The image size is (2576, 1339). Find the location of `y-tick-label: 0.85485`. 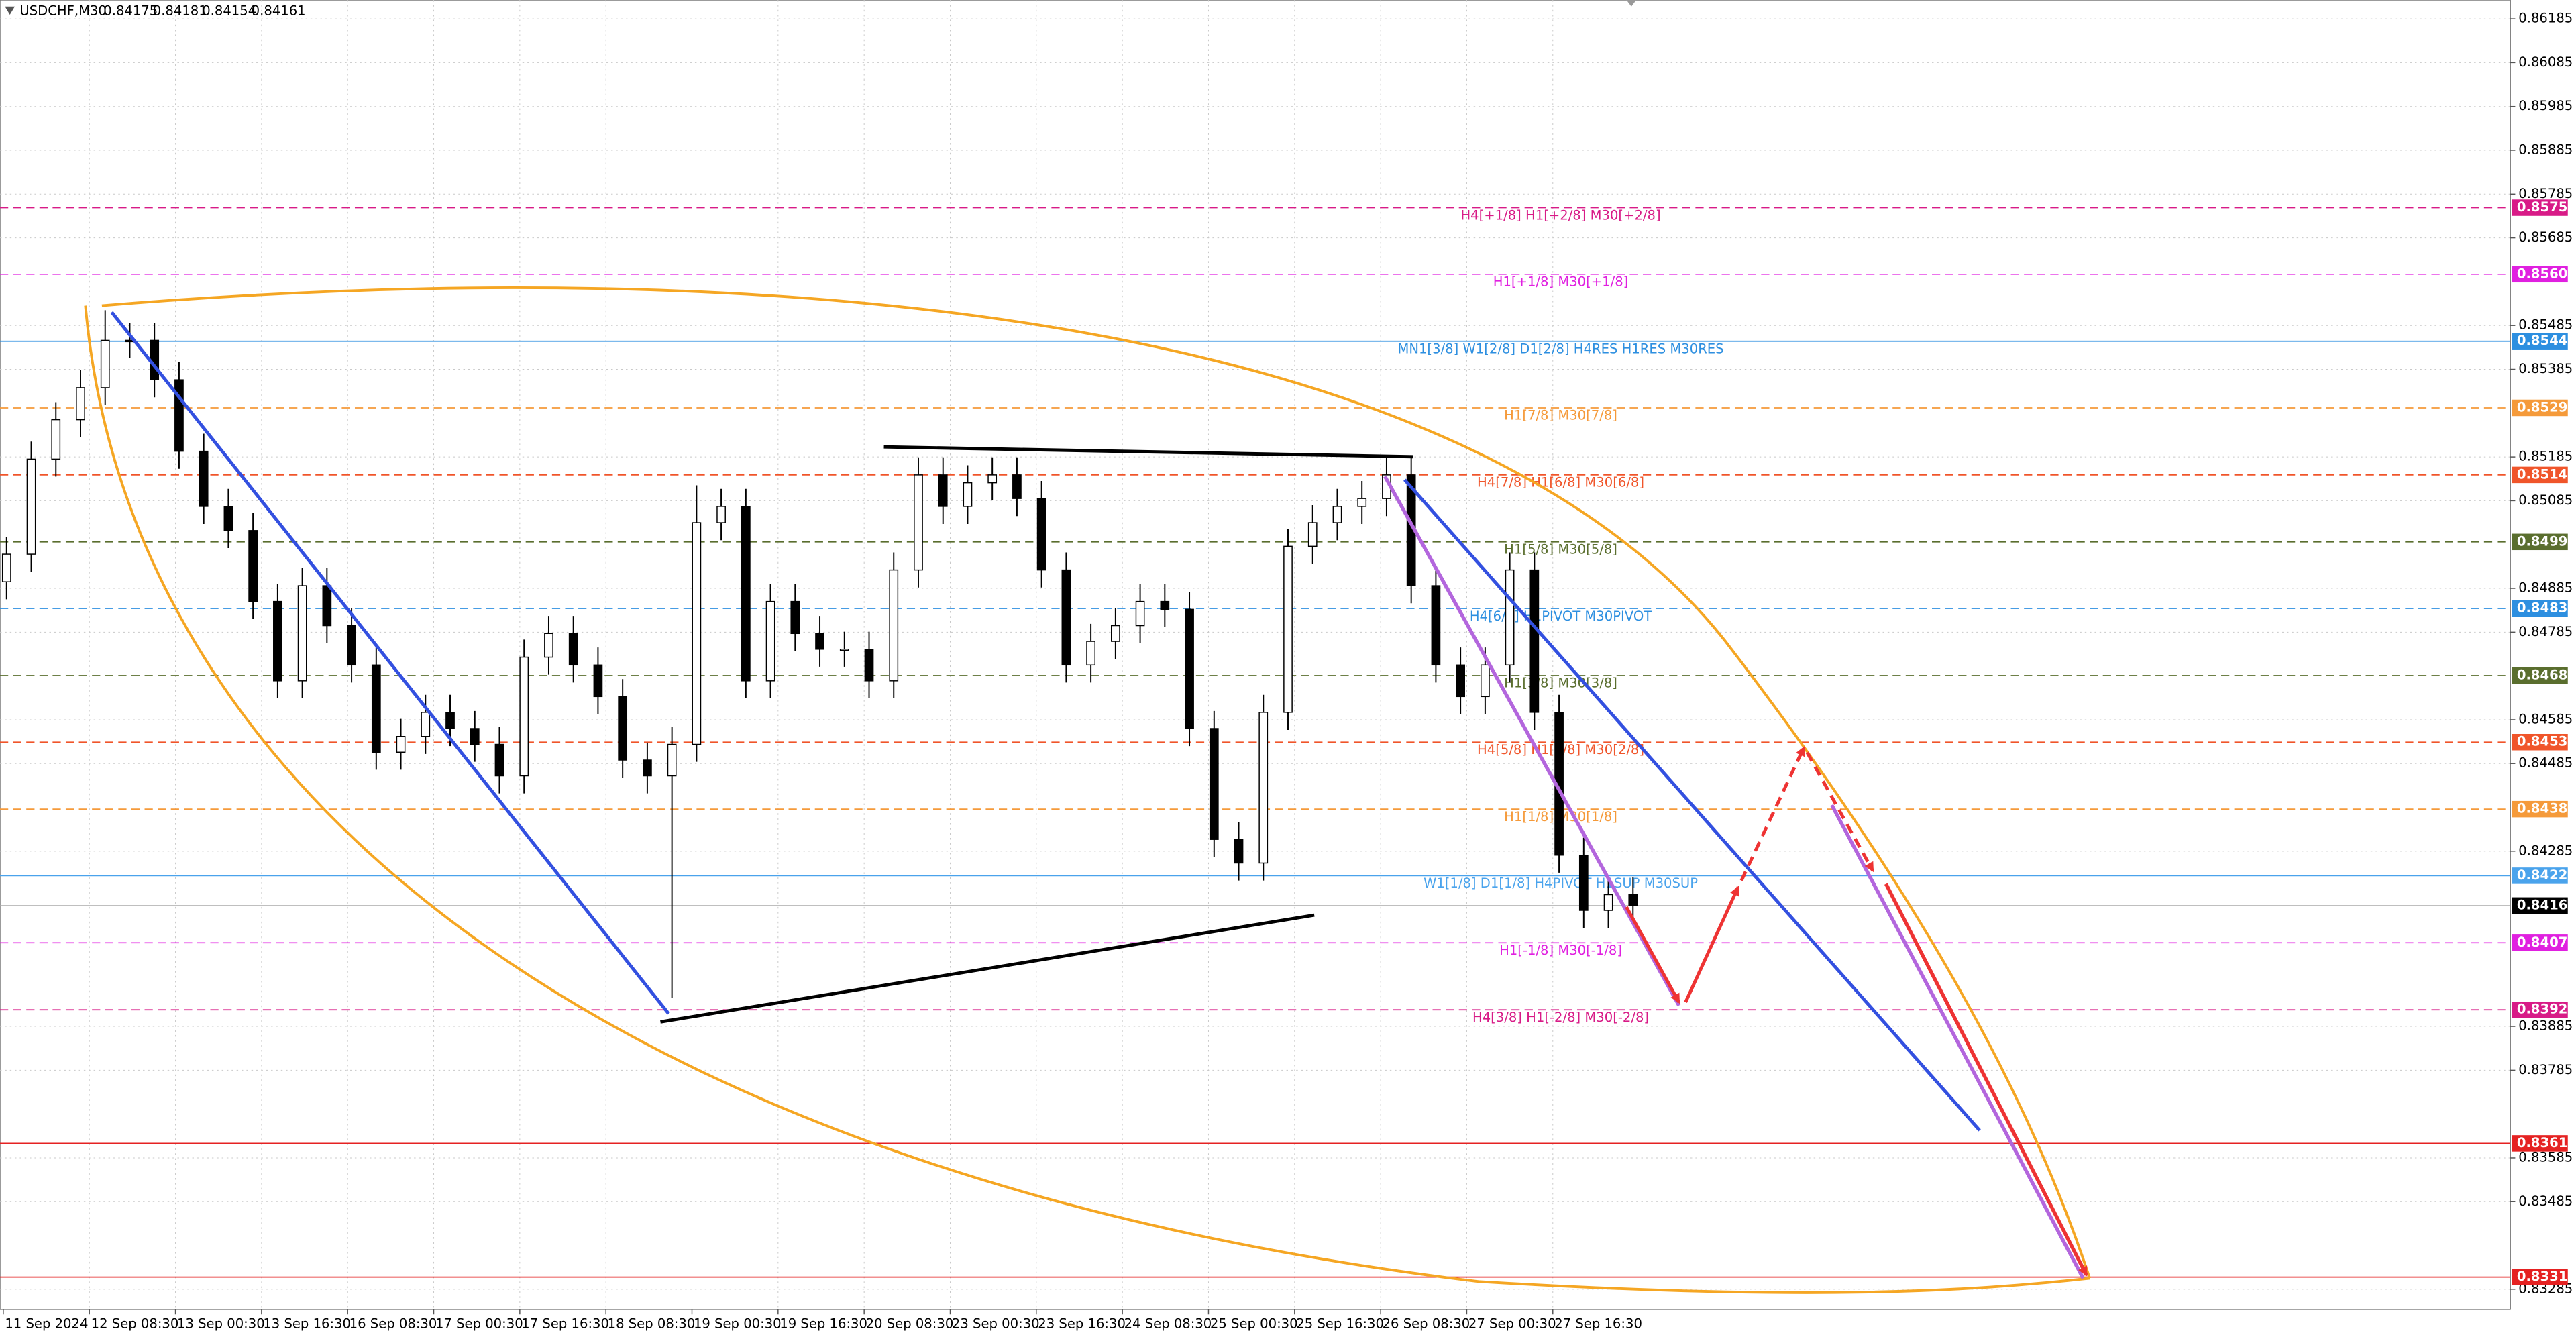

y-tick-label: 0.85485 is located at coordinates (2545, 325).